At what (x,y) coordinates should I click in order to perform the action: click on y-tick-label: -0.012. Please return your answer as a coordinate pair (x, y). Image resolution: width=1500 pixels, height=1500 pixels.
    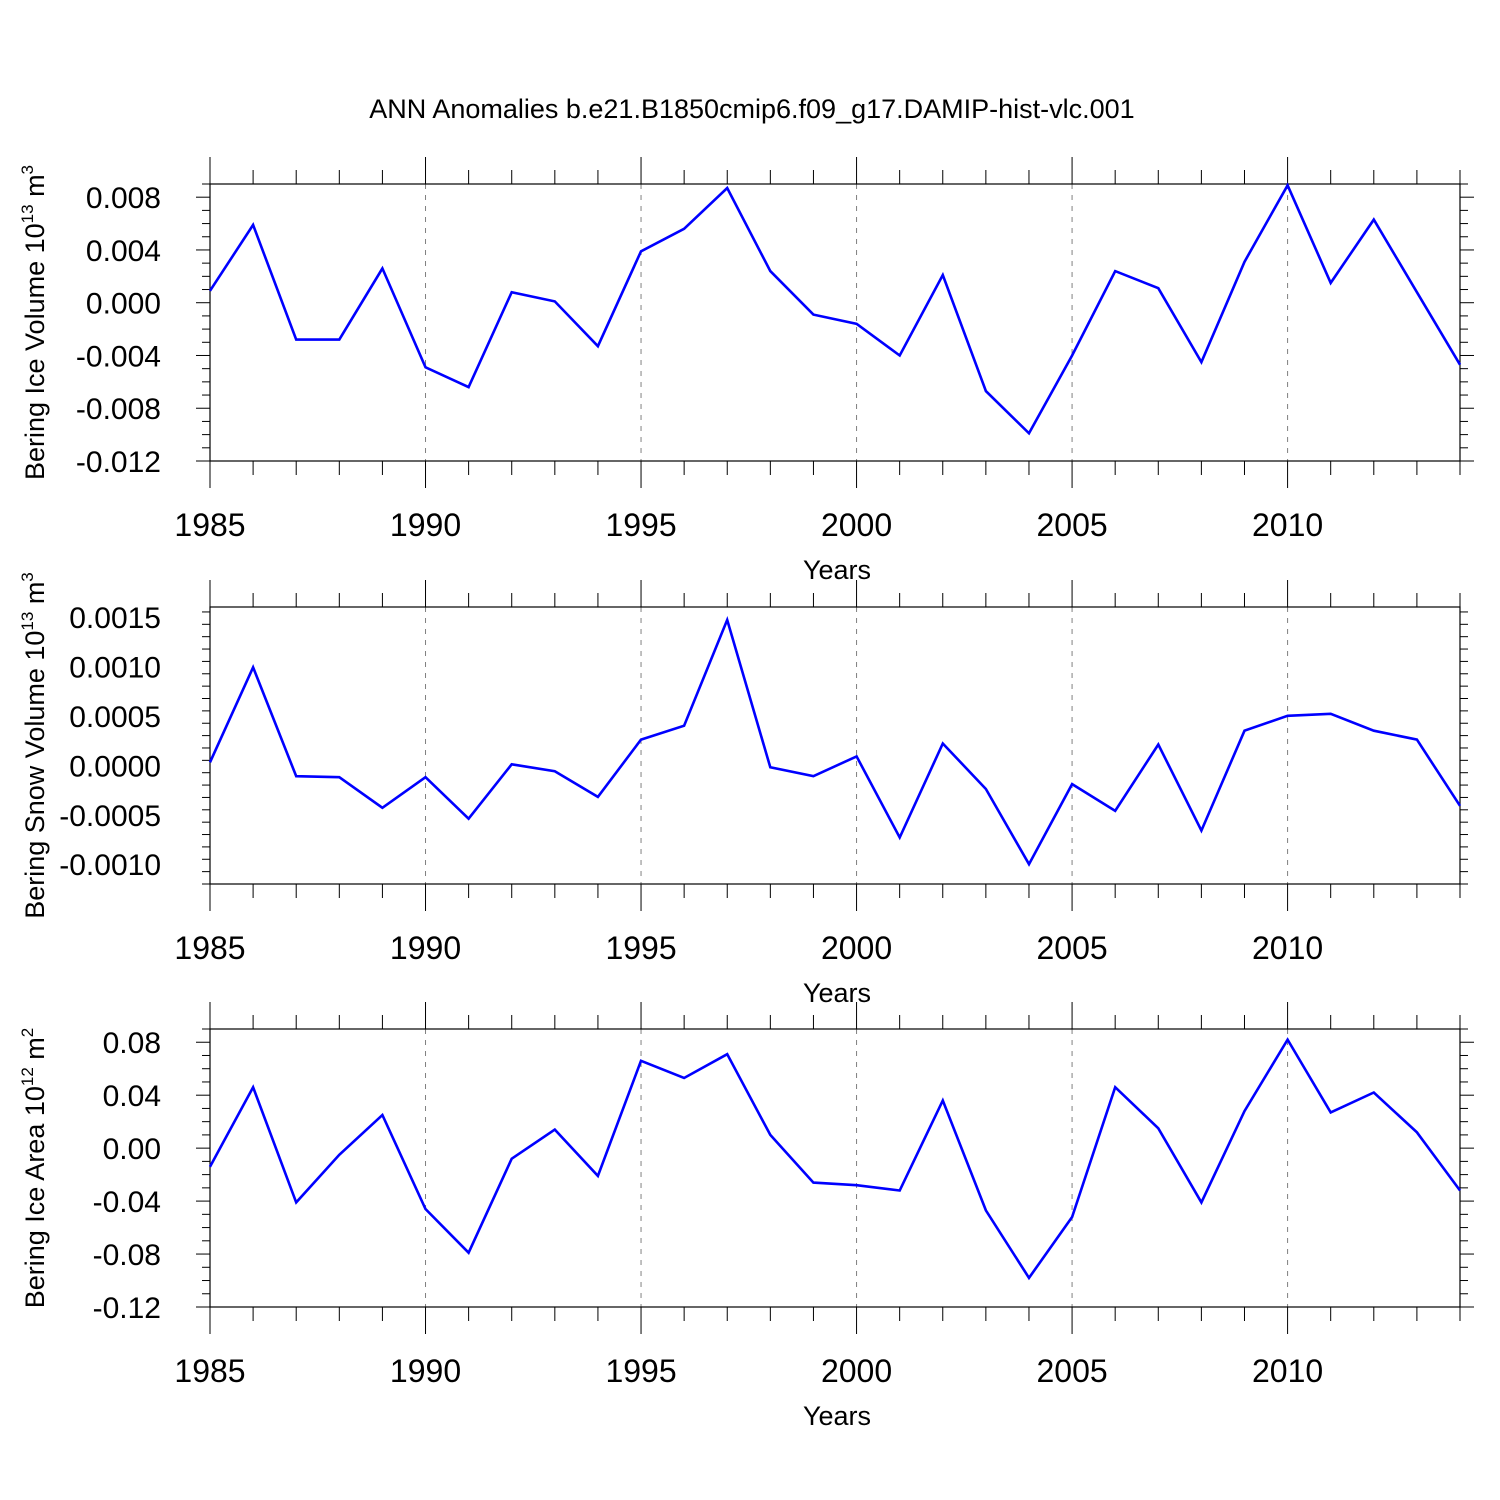
    Looking at the image, I should click on (118, 462).